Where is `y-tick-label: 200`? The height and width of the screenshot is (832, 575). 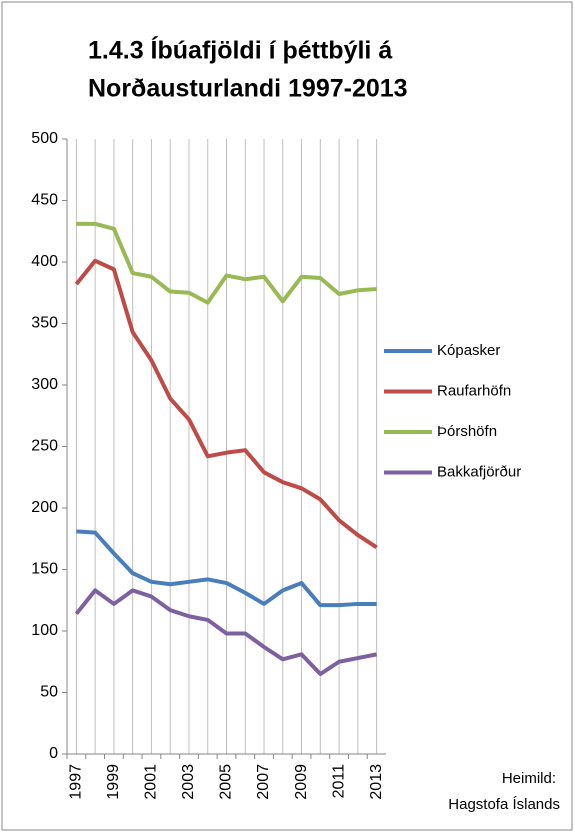
y-tick-label: 200 is located at coordinates (44, 507).